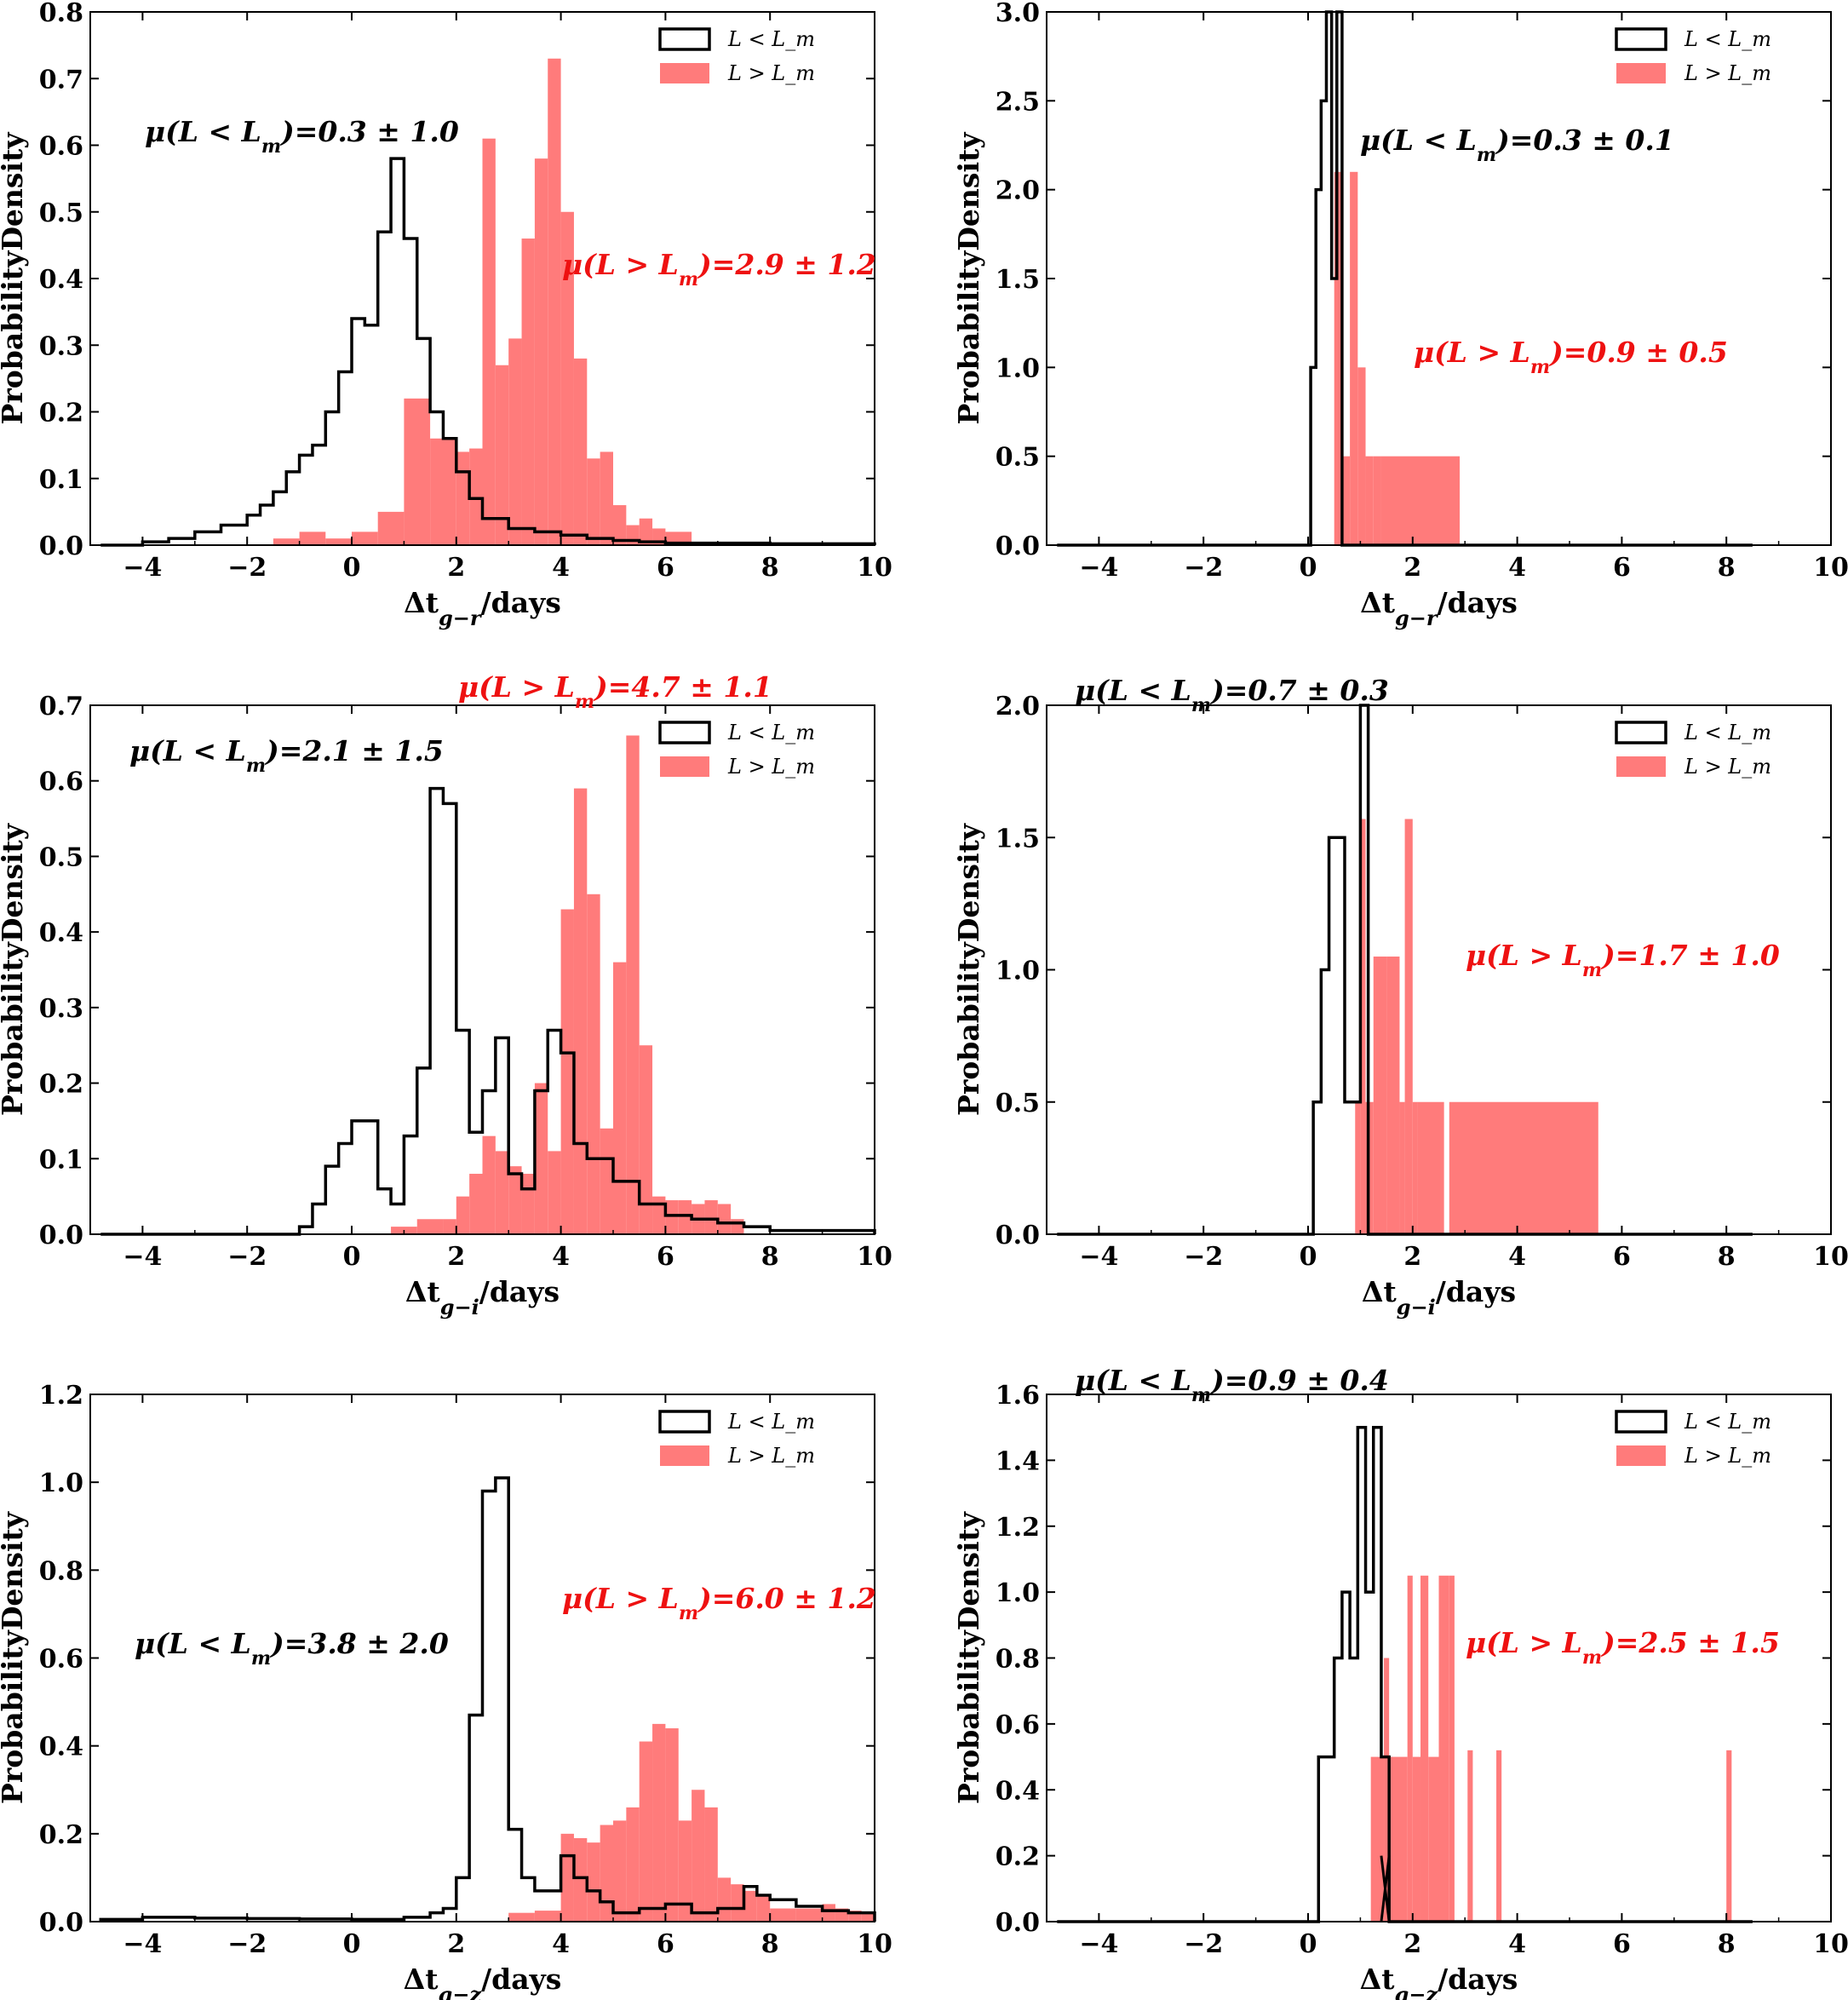 Image resolution: width=1848 pixels, height=2000 pixels. Describe the element at coordinates (302, 136) in the screenshot. I see `annotation-low: μ(L < Lm)=0.3 ± 1.0` at that location.